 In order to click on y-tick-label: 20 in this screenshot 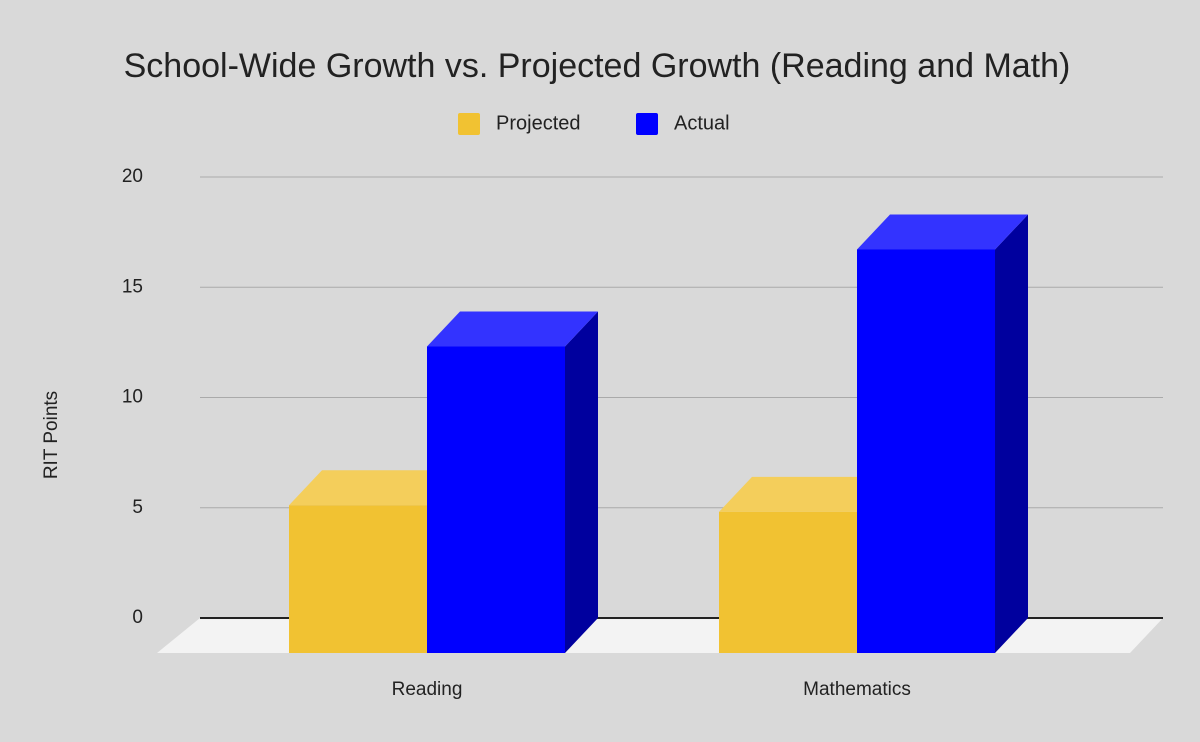, I will do `click(132, 176)`.